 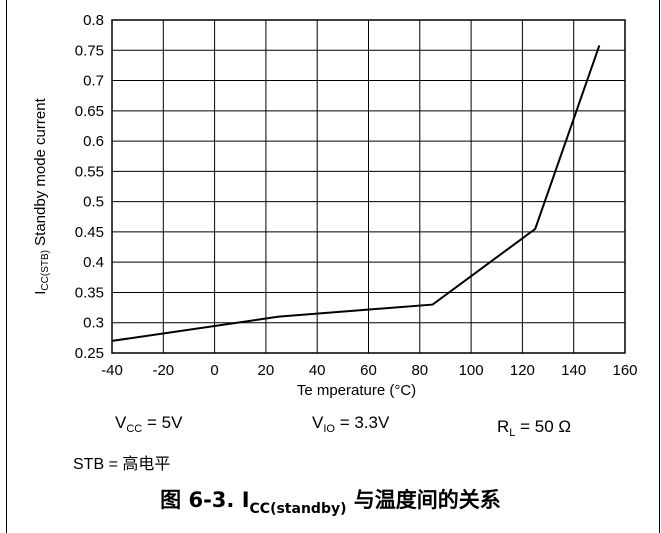 What do you see at coordinates (93, 141) in the screenshot?
I see `y-tick-label: 0.6` at bounding box center [93, 141].